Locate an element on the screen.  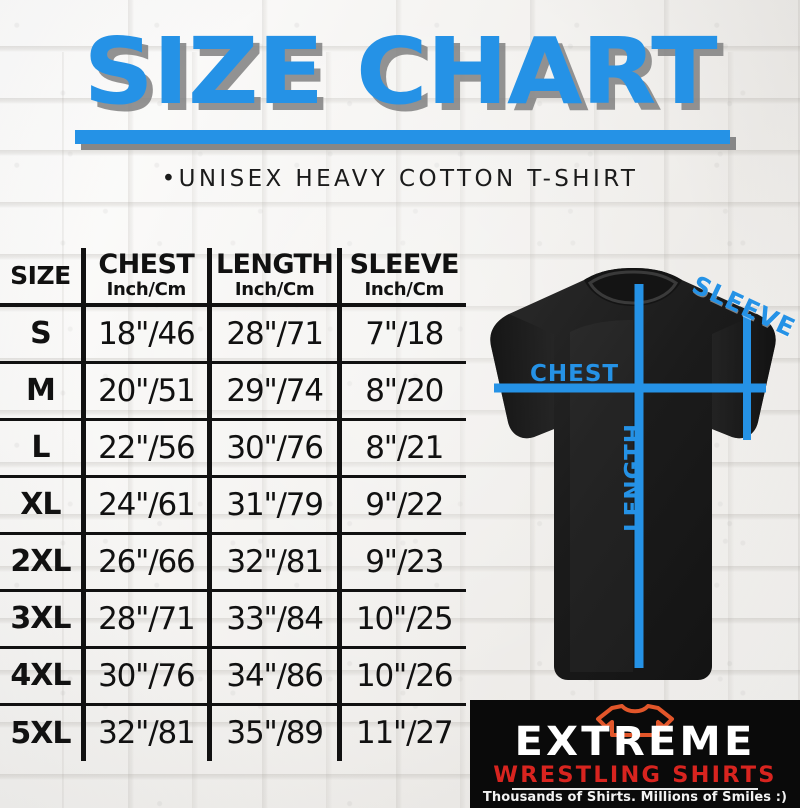
column-header-chest-label: CHEST is located at coordinates (146, 264).